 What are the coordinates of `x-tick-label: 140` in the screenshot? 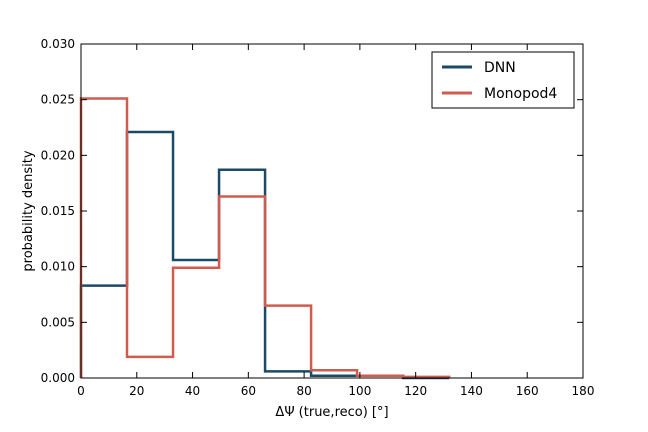 It's located at (471, 391).